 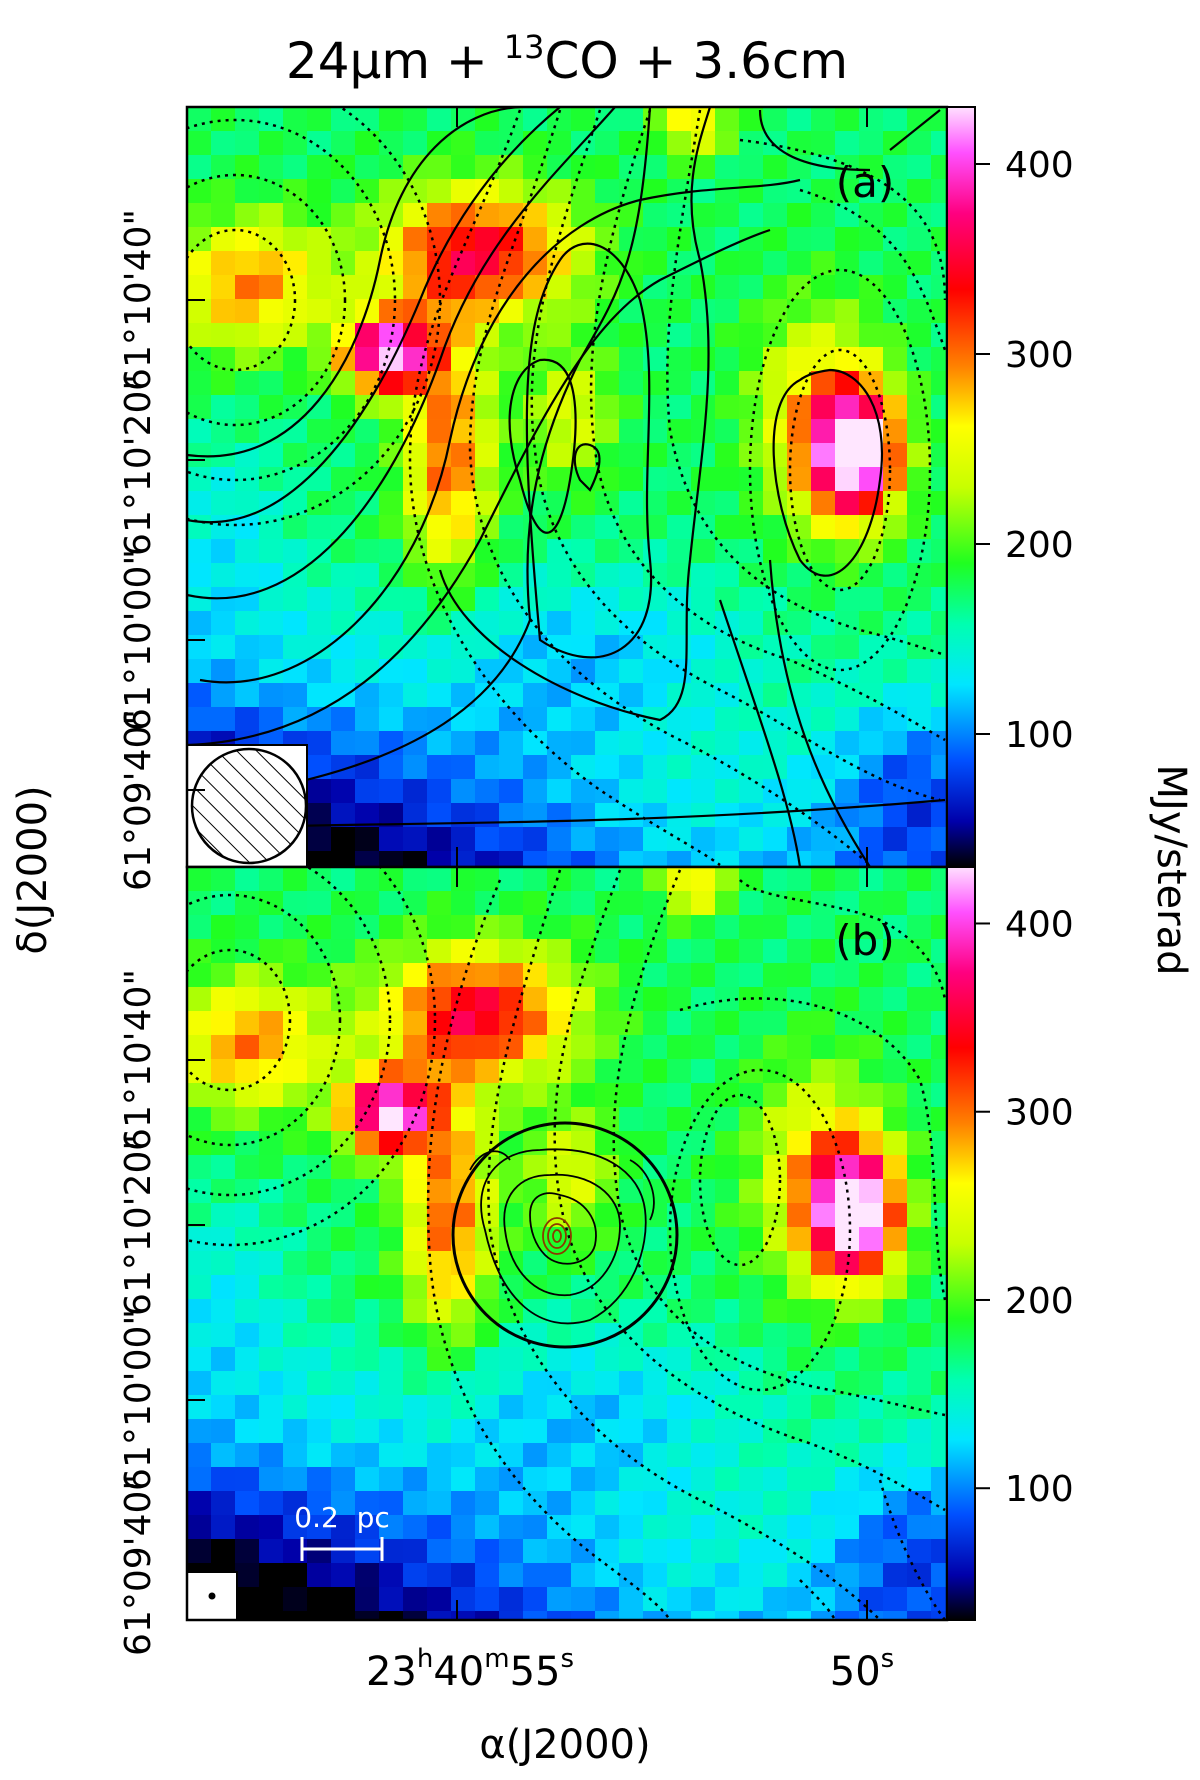 What do you see at coordinates (1039, 355) in the screenshot?
I see `colorbar-tick-label: 300` at bounding box center [1039, 355].